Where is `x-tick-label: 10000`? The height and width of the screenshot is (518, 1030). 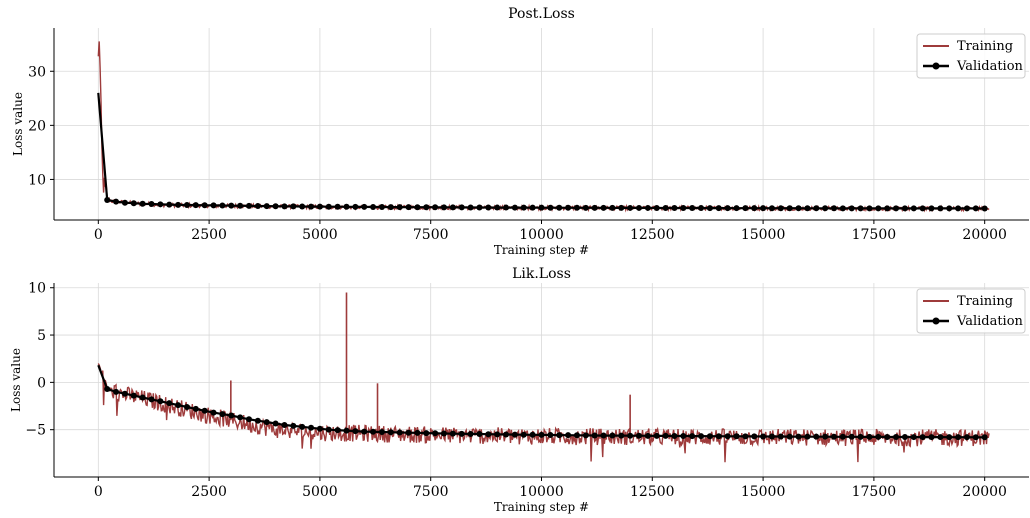
x-tick-label: 10000 is located at coordinates (541, 492).